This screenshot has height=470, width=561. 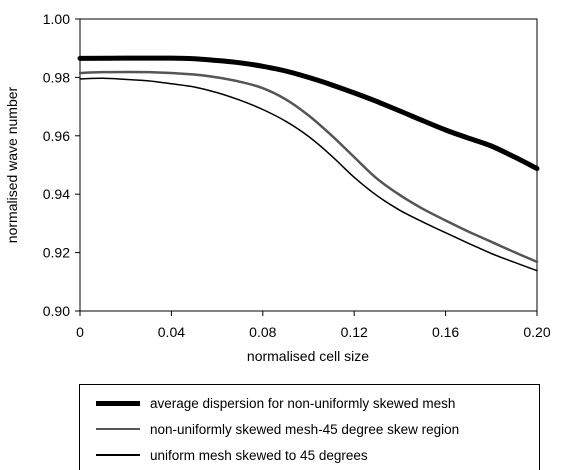 I want to click on legend-swatch-thick-line, so click(x=118, y=403).